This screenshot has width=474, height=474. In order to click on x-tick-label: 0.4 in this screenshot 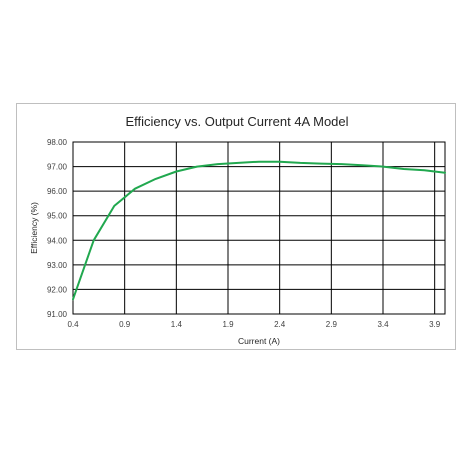, I will do `click(73, 324)`.